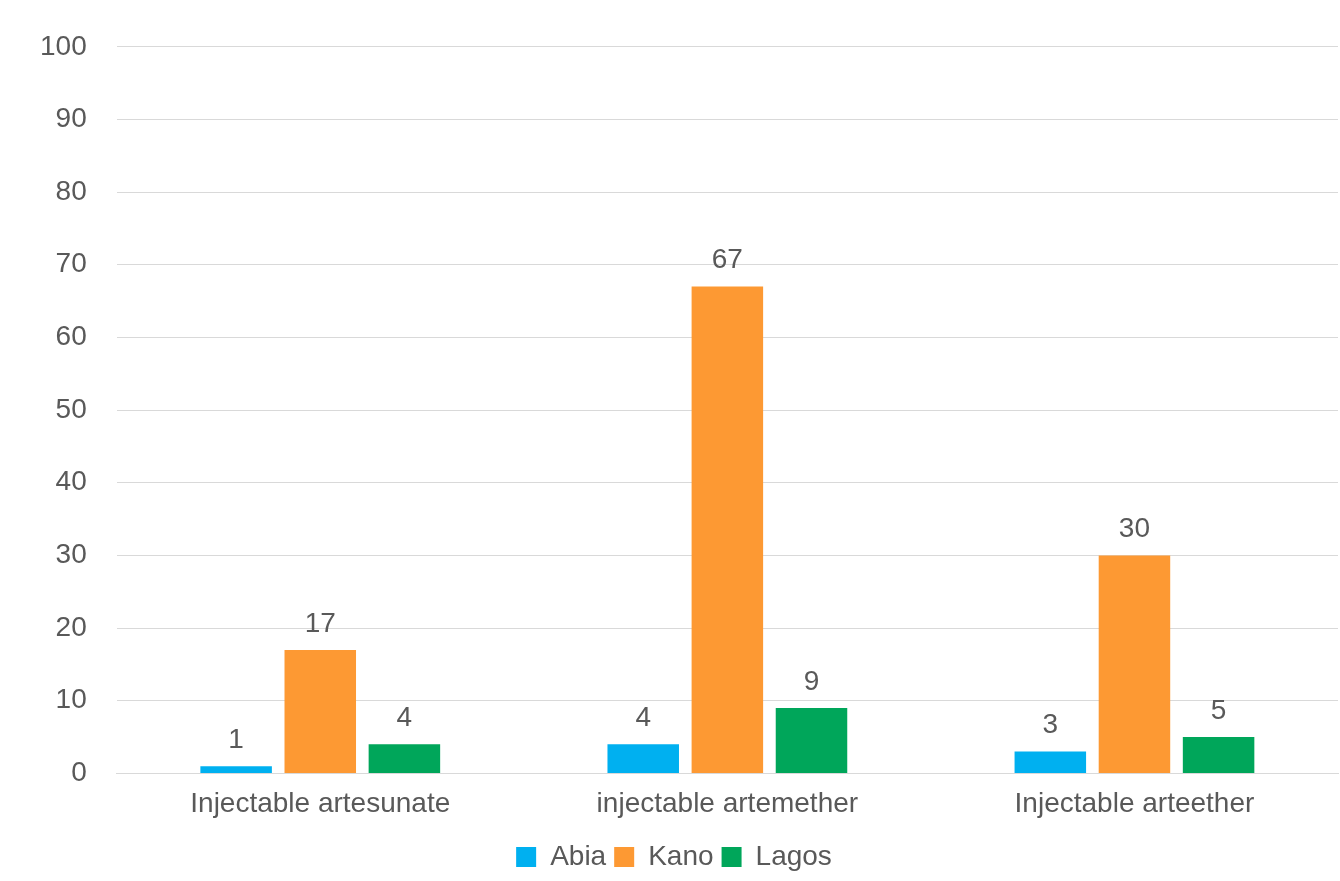 The height and width of the screenshot is (881, 1340). What do you see at coordinates (71, 263) in the screenshot?
I see `y-tick-label: 70` at bounding box center [71, 263].